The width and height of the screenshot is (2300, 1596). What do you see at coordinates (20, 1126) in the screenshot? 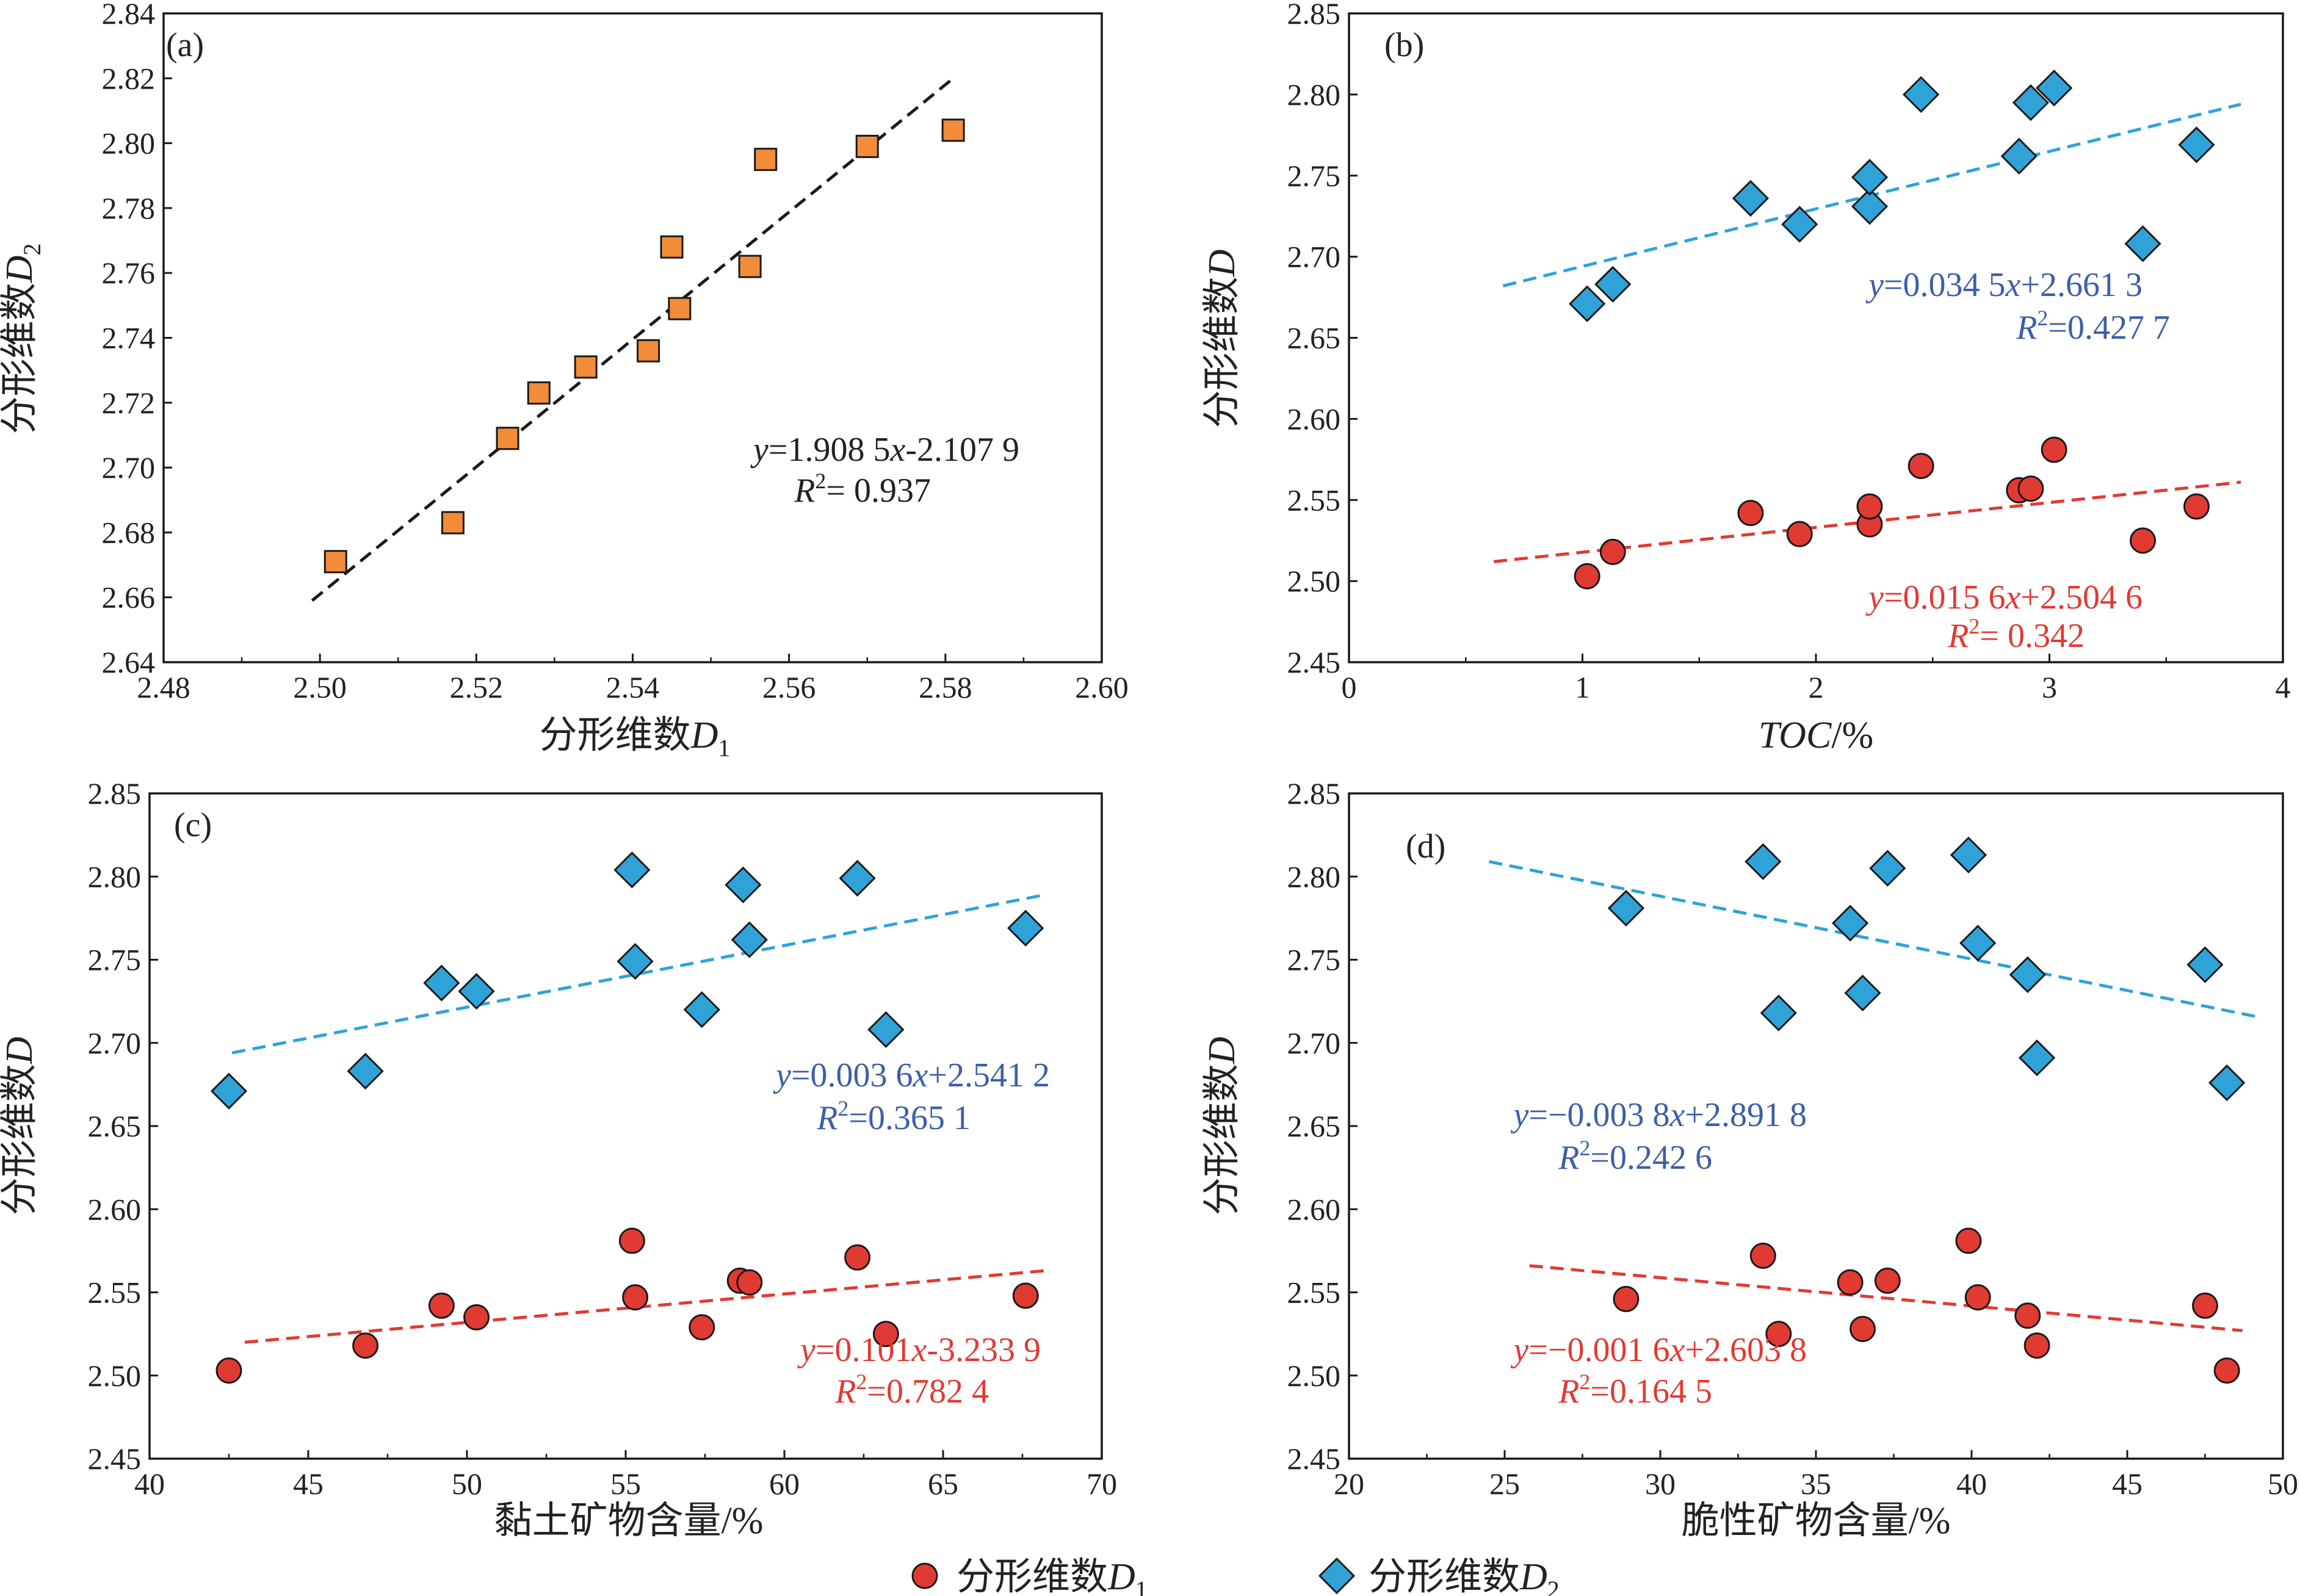
I see `y-axis-label: 分形维数D` at bounding box center [20, 1126].